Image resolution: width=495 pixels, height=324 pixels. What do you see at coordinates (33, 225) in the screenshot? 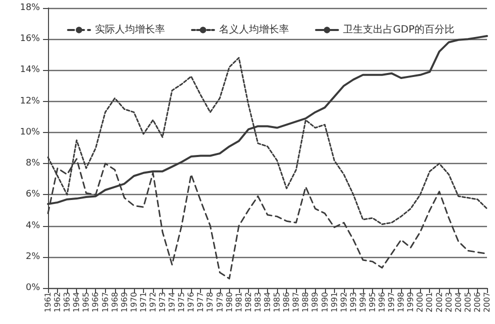
I see `y-tick-label: 4%` at bounding box center [33, 225].